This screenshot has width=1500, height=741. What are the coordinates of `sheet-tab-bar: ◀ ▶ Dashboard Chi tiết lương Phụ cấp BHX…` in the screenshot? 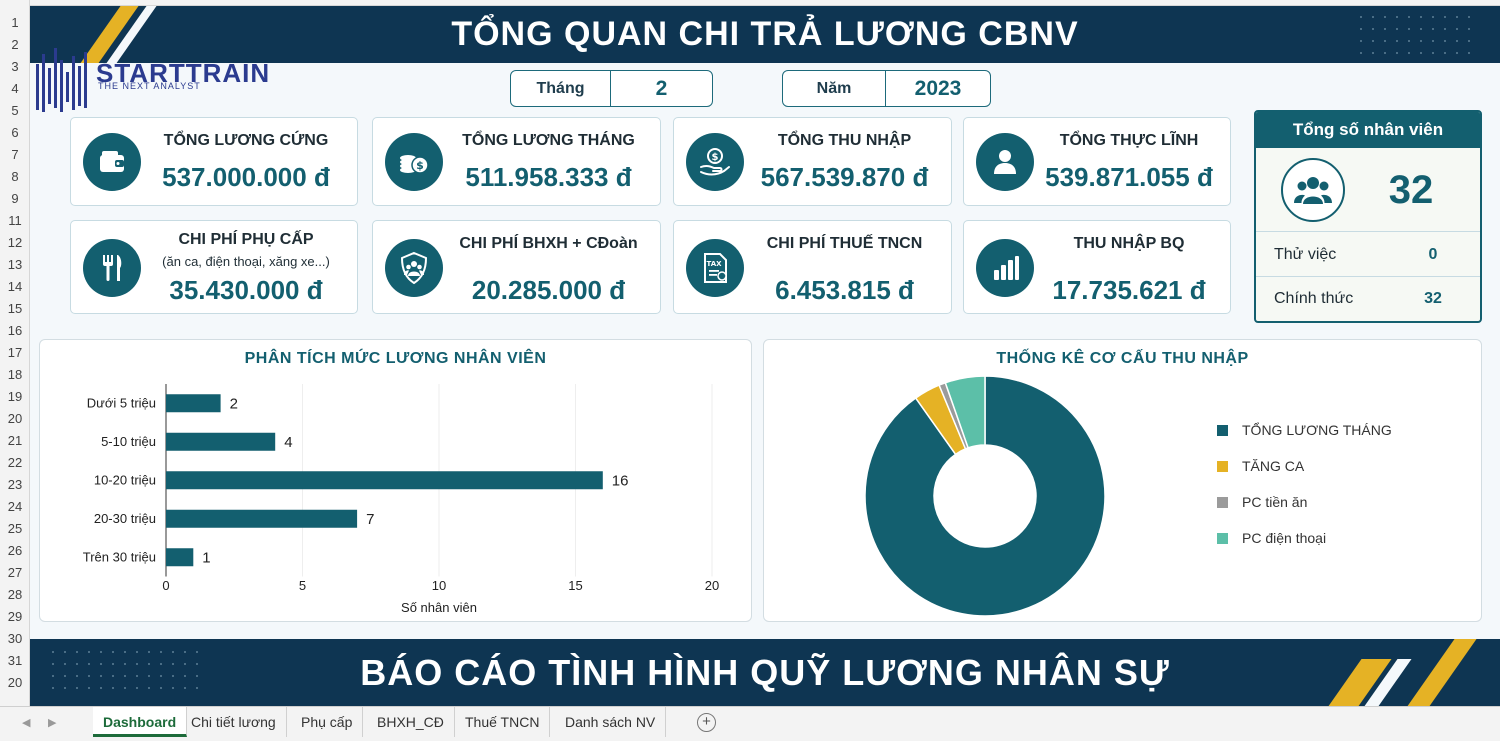 It's located at (750, 723).